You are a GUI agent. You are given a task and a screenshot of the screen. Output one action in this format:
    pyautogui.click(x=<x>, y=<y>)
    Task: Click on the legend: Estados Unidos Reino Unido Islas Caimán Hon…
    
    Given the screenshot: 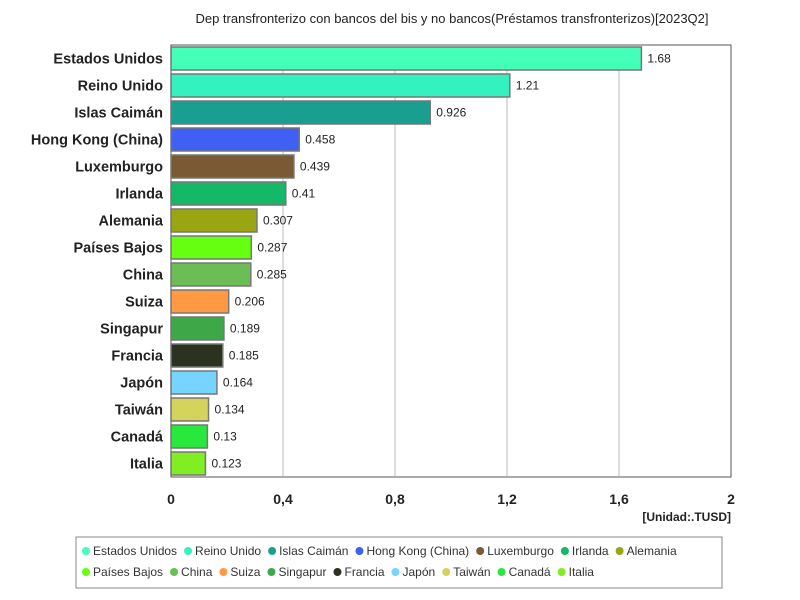 What is the action you would take?
    pyautogui.click(x=399, y=562)
    